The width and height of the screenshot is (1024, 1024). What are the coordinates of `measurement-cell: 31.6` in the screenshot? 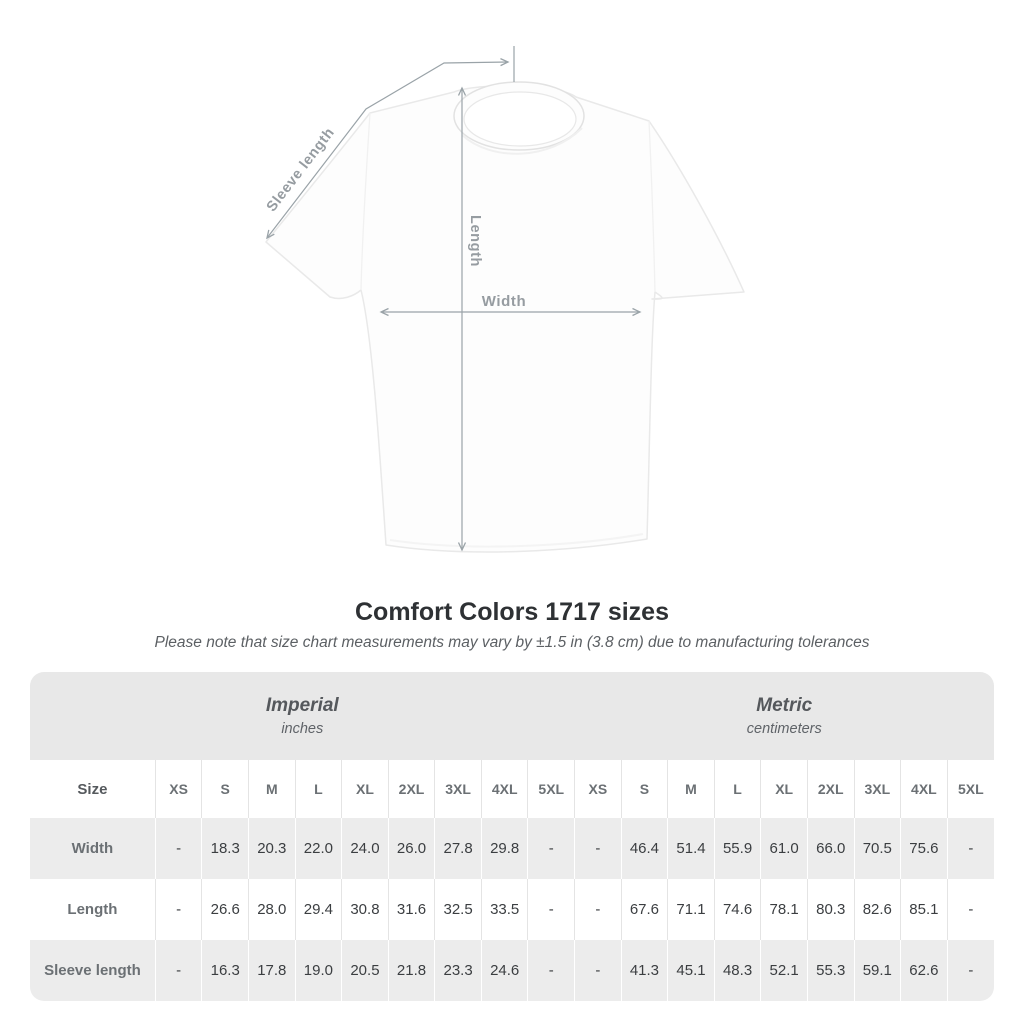 It's located at (411, 909).